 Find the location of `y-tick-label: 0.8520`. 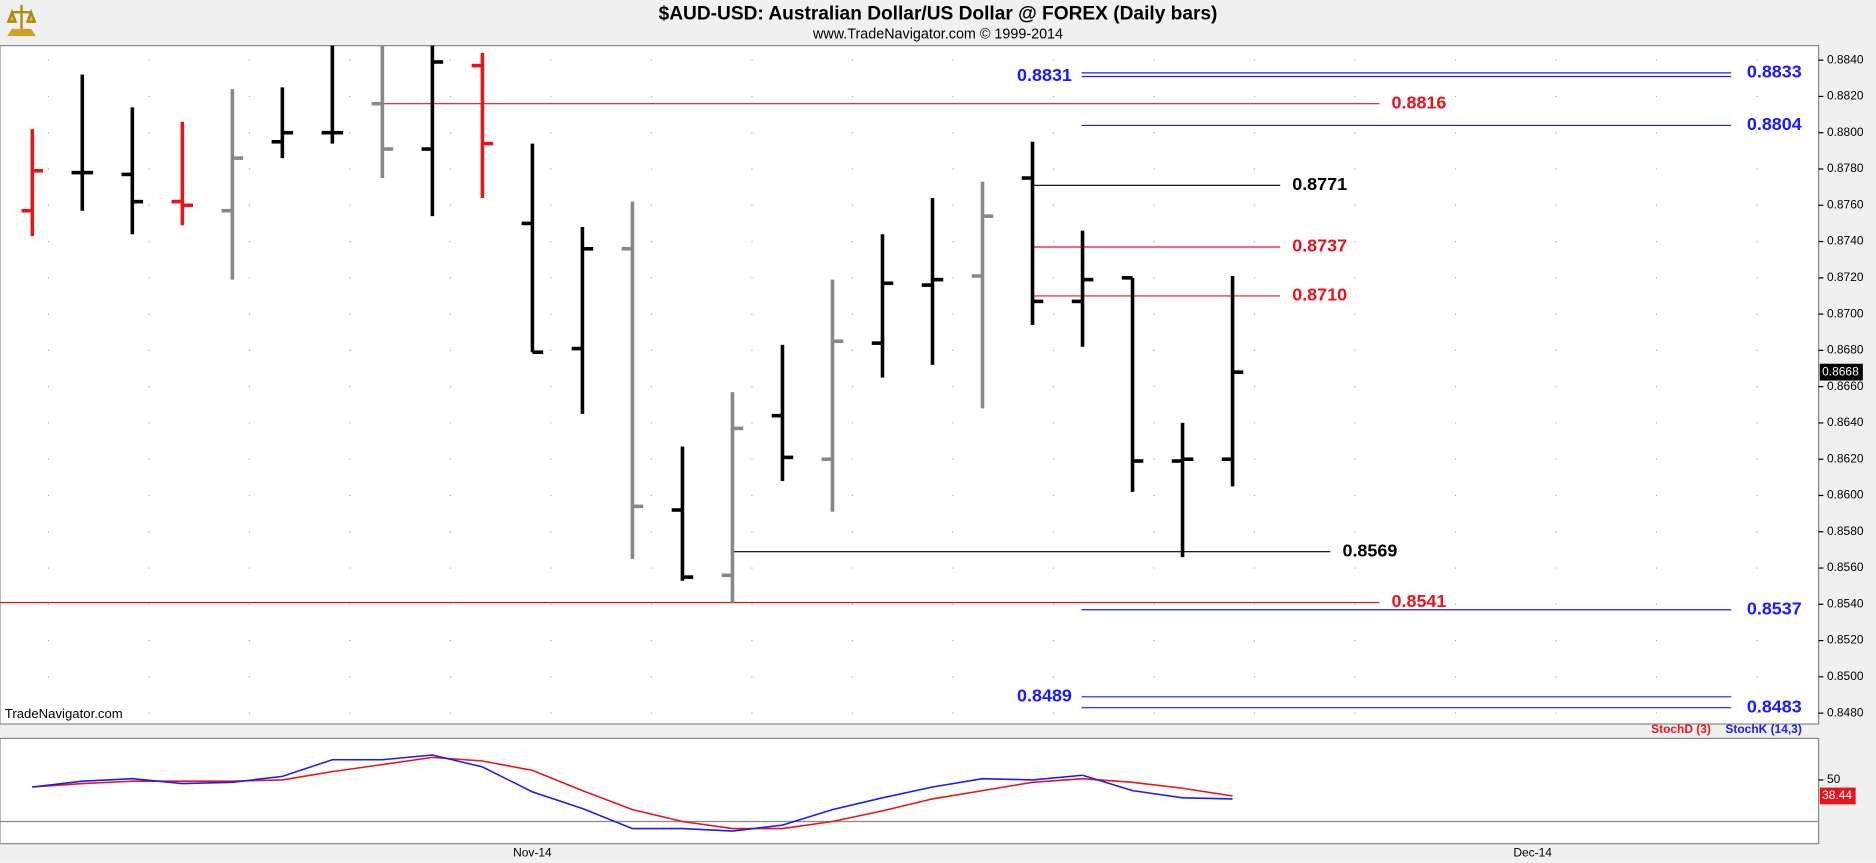

y-tick-label: 0.8520 is located at coordinates (1845, 640).